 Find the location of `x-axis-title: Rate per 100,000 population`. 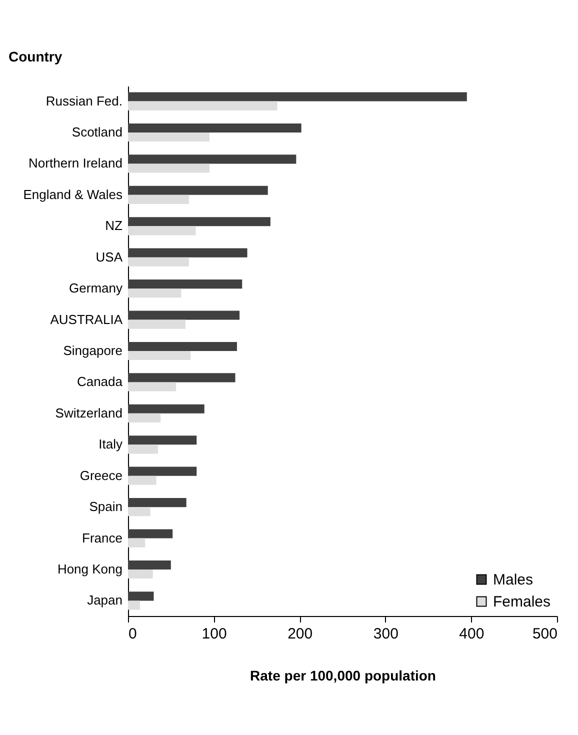

x-axis-title: Rate per 100,000 population is located at coordinates (343, 676).